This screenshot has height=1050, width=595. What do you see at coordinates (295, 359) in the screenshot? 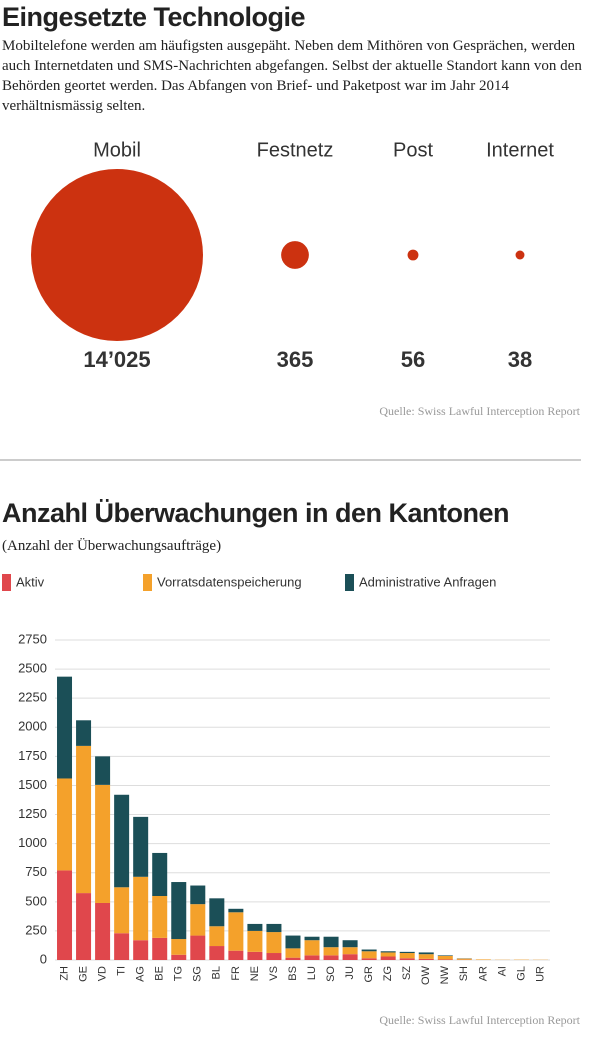
I see `value-label: 365` at bounding box center [295, 359].